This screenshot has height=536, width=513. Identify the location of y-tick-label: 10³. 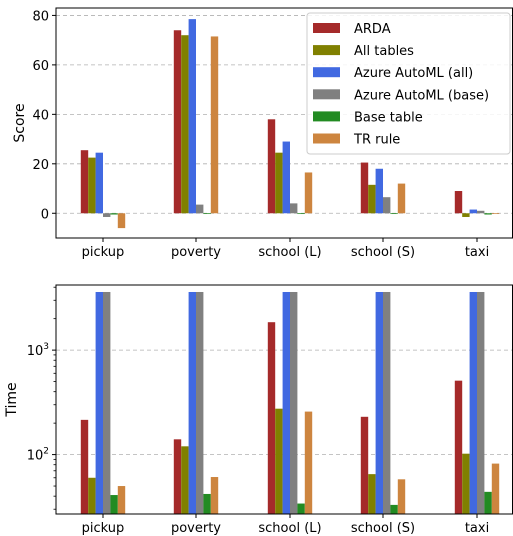
(38, 350).